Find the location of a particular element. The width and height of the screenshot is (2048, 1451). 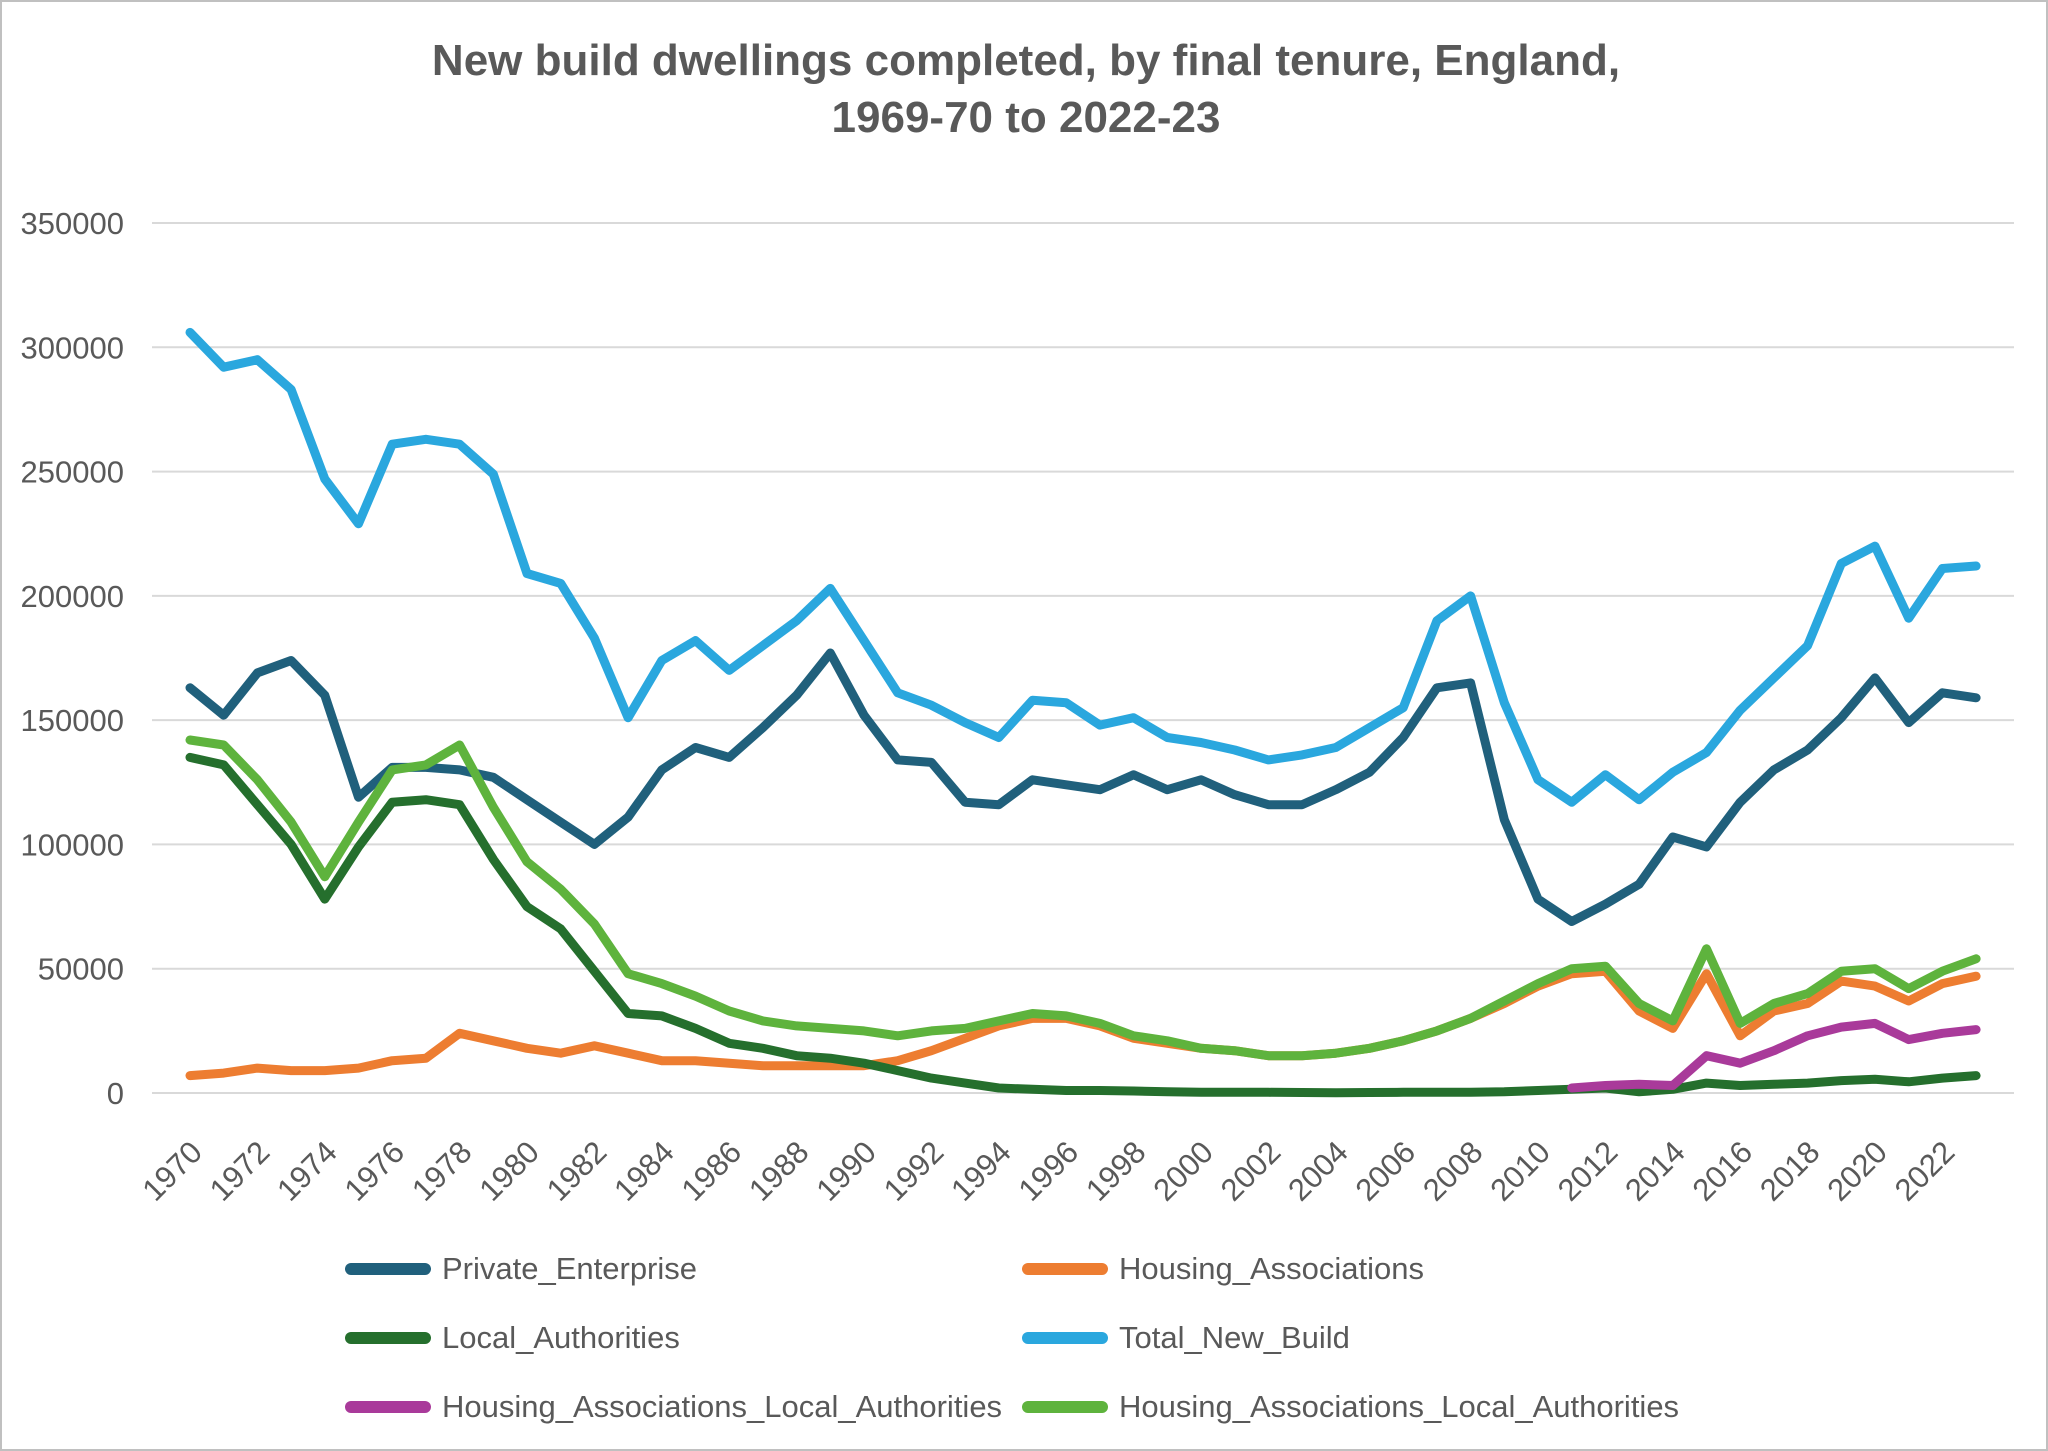

x-tick-label: 1980 is located at coordinates (509, 1171).